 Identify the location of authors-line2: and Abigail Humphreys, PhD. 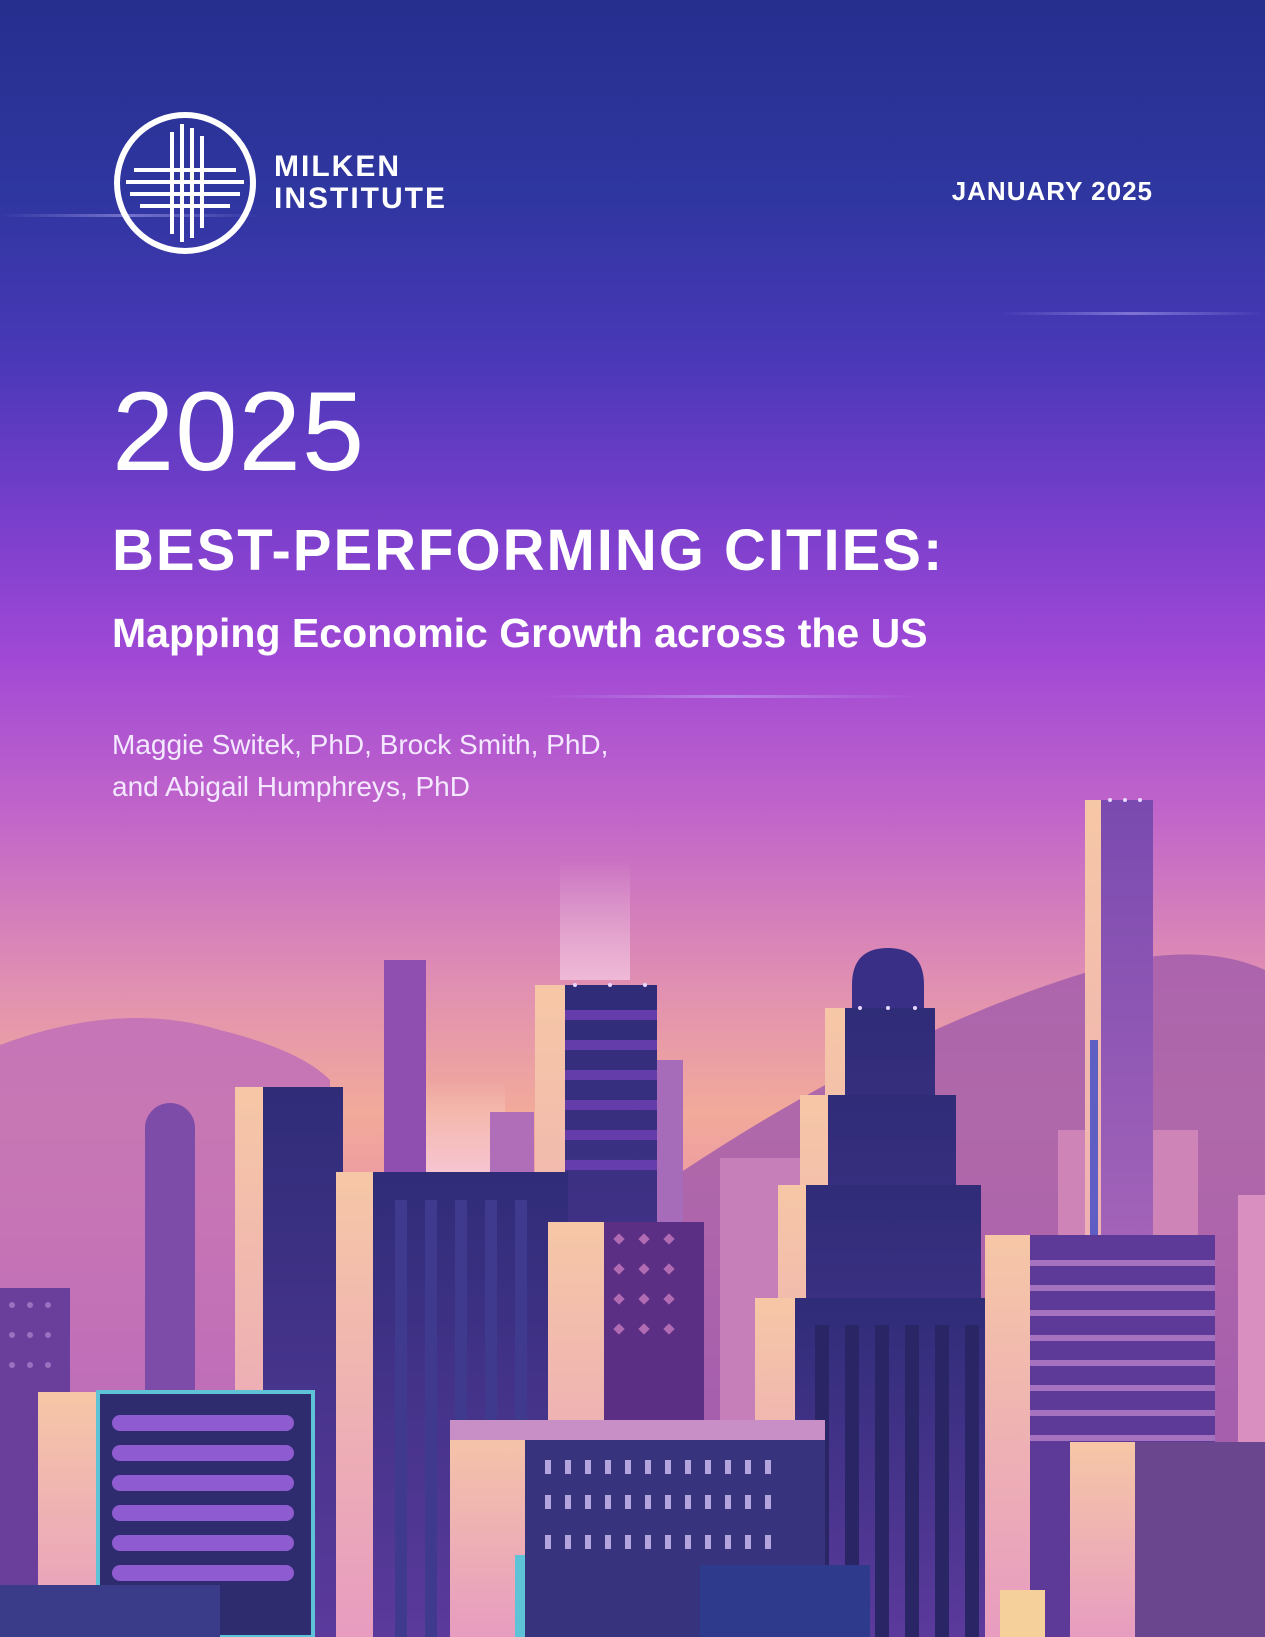
(291, 786).